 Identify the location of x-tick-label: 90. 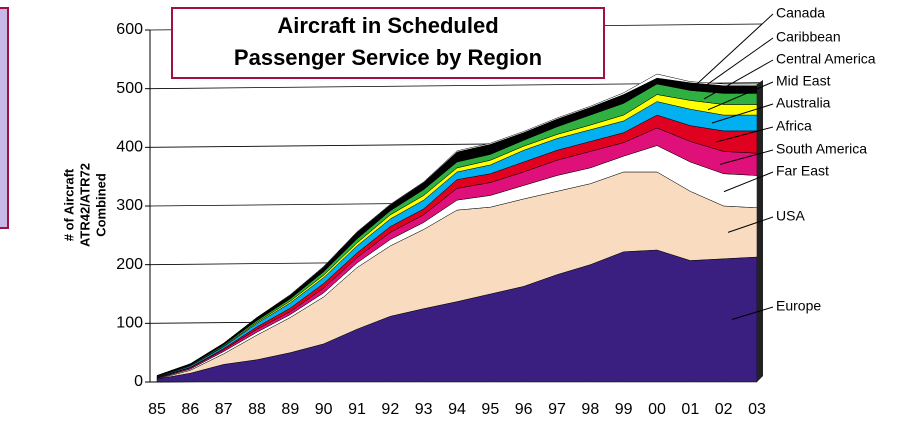
(324, 409).